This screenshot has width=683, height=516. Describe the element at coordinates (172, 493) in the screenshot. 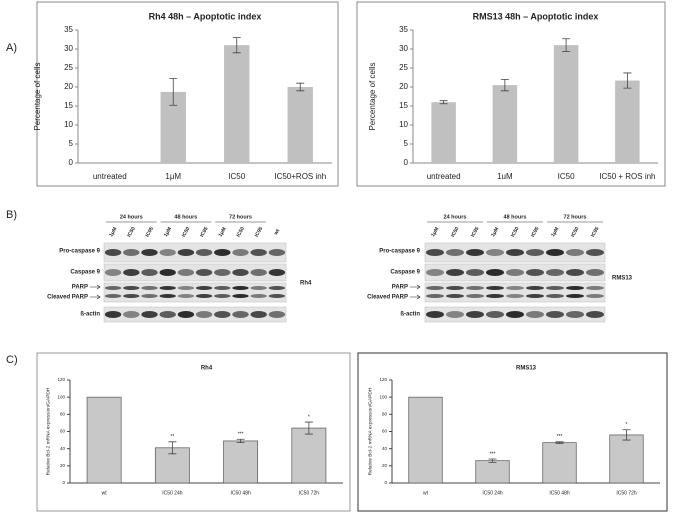

I see `x-tick-label: IC50 24h` at that location.